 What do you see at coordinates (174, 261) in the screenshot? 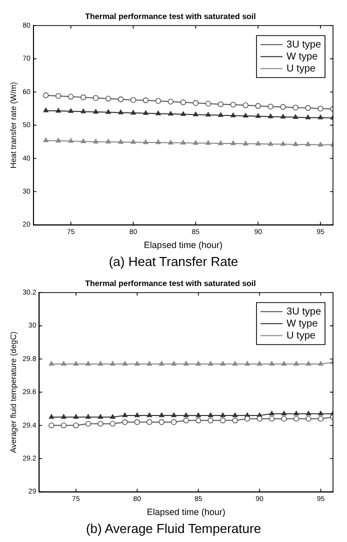
I see `text: (a) Heat Transfer Rate` at bounding box center [174, 261].